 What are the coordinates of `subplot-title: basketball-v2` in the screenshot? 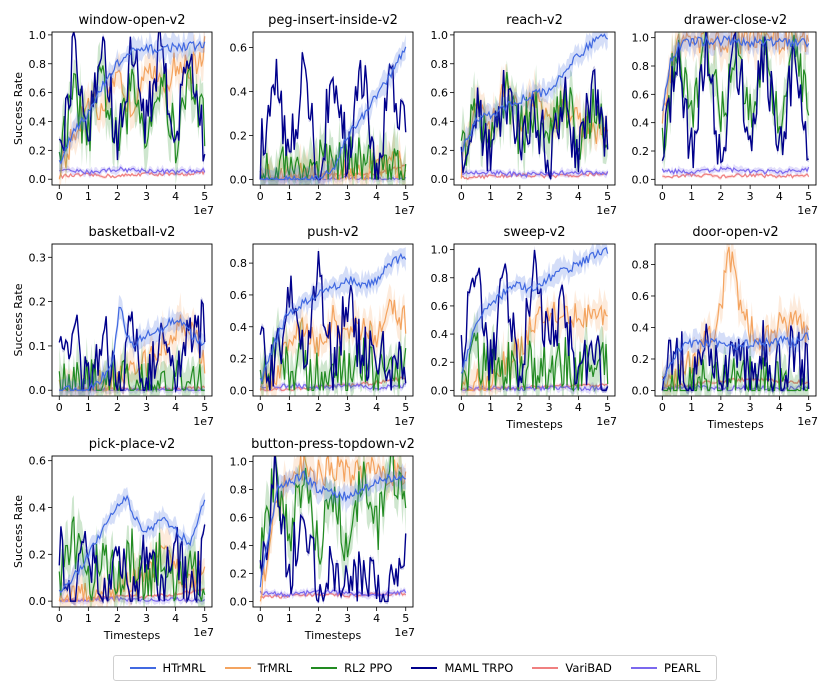 It's located at (132, 232).